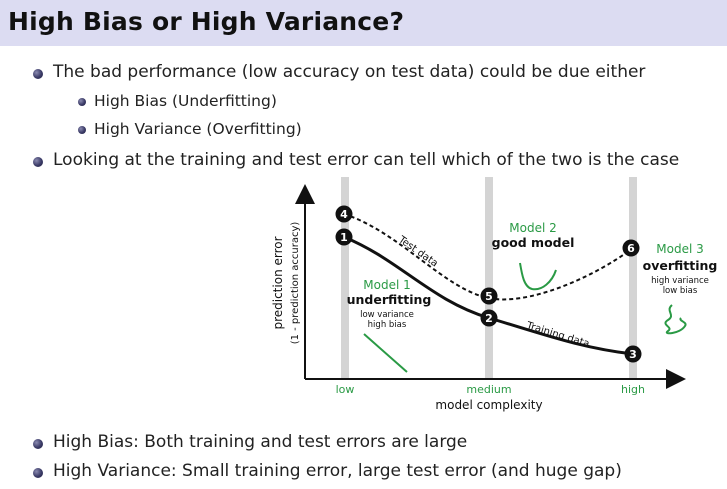 This screenshot has height=489, width=727. Describe the element at coordinates (385, 353) in the screenshot. I see `model1-fit-sketch` at that location.